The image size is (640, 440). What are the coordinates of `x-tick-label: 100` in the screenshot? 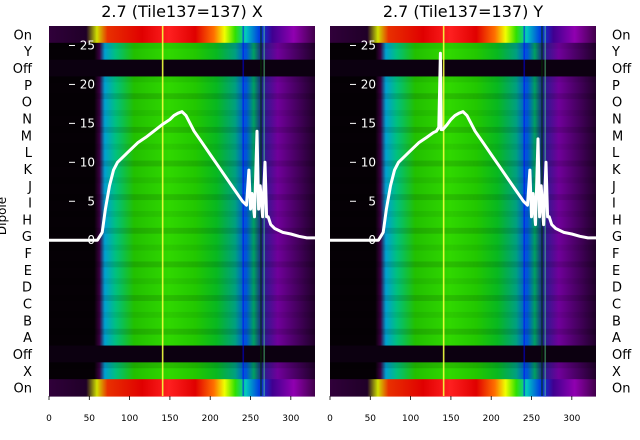 It's located at (129, 419).